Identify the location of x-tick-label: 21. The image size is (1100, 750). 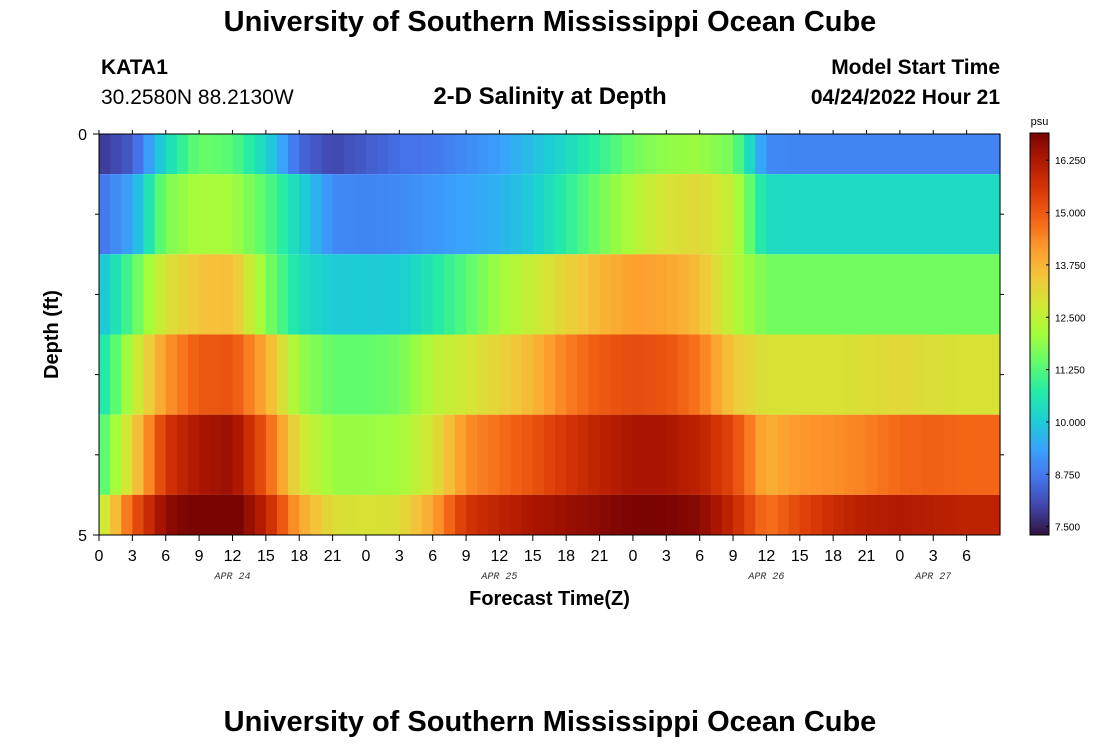
(867, 556).